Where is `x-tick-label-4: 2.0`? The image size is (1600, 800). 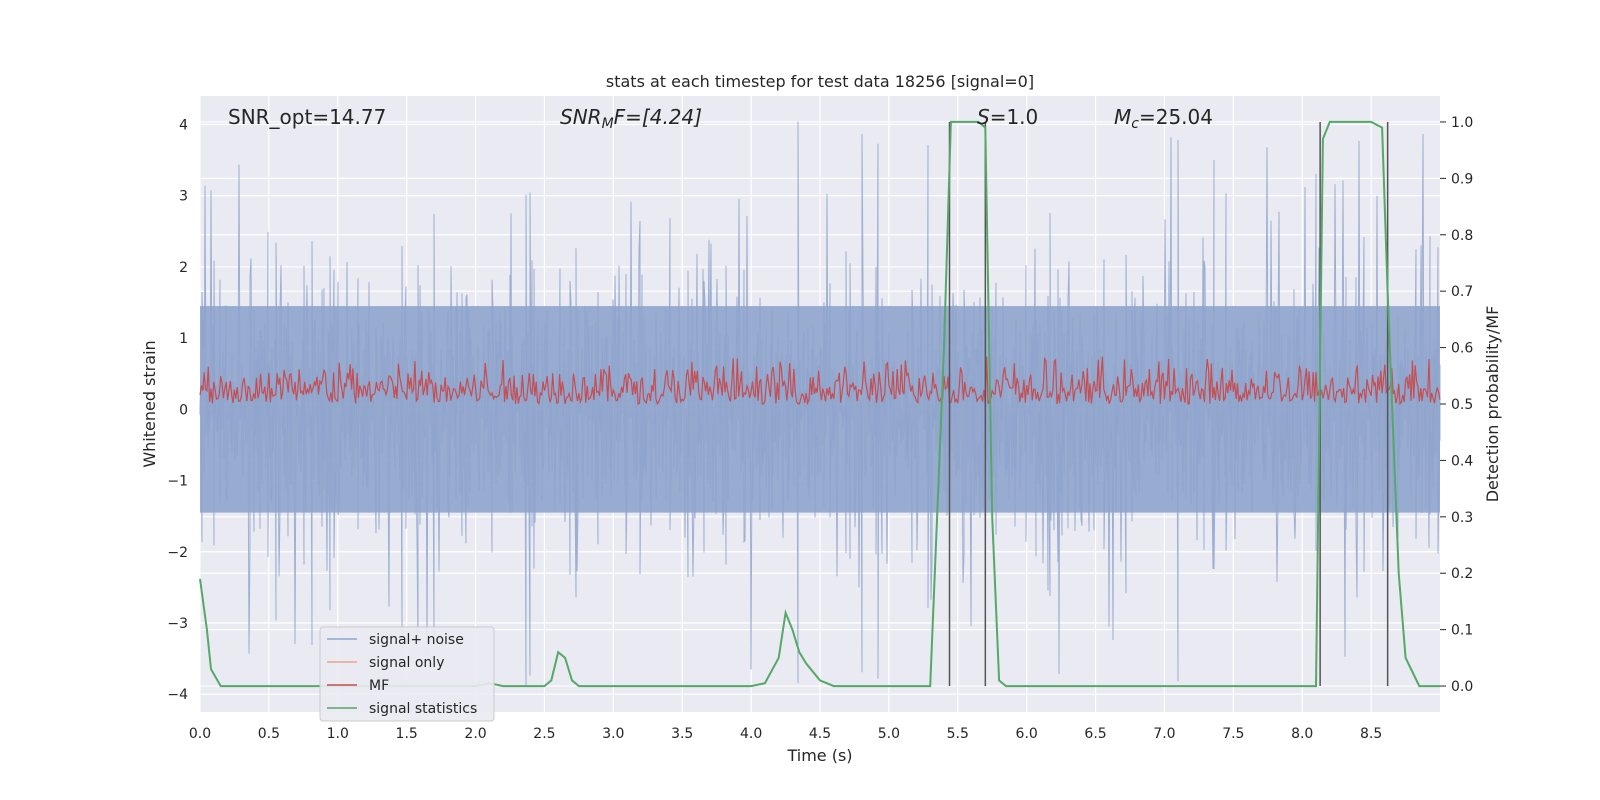
x-tick-label-4: 2.0 is located at coordinates (475, 734).